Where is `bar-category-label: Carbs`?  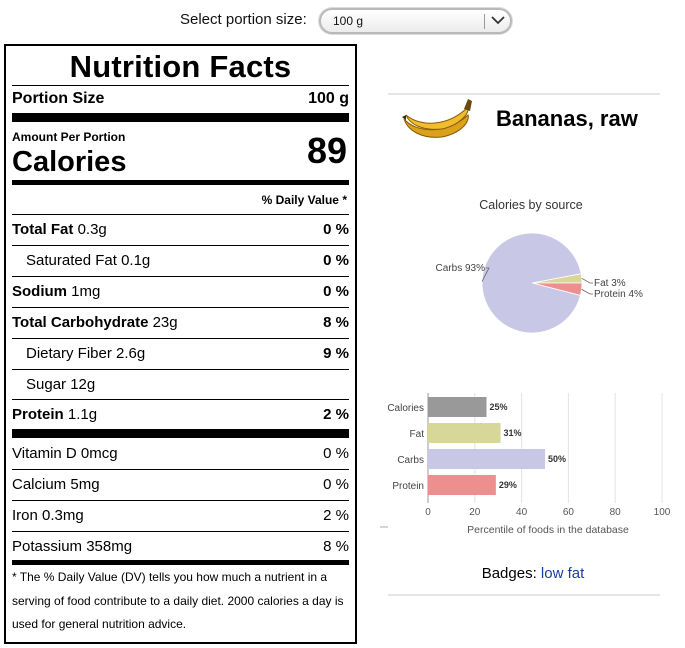 bar-category-label: Carbs is located at coordinates (410, 460).